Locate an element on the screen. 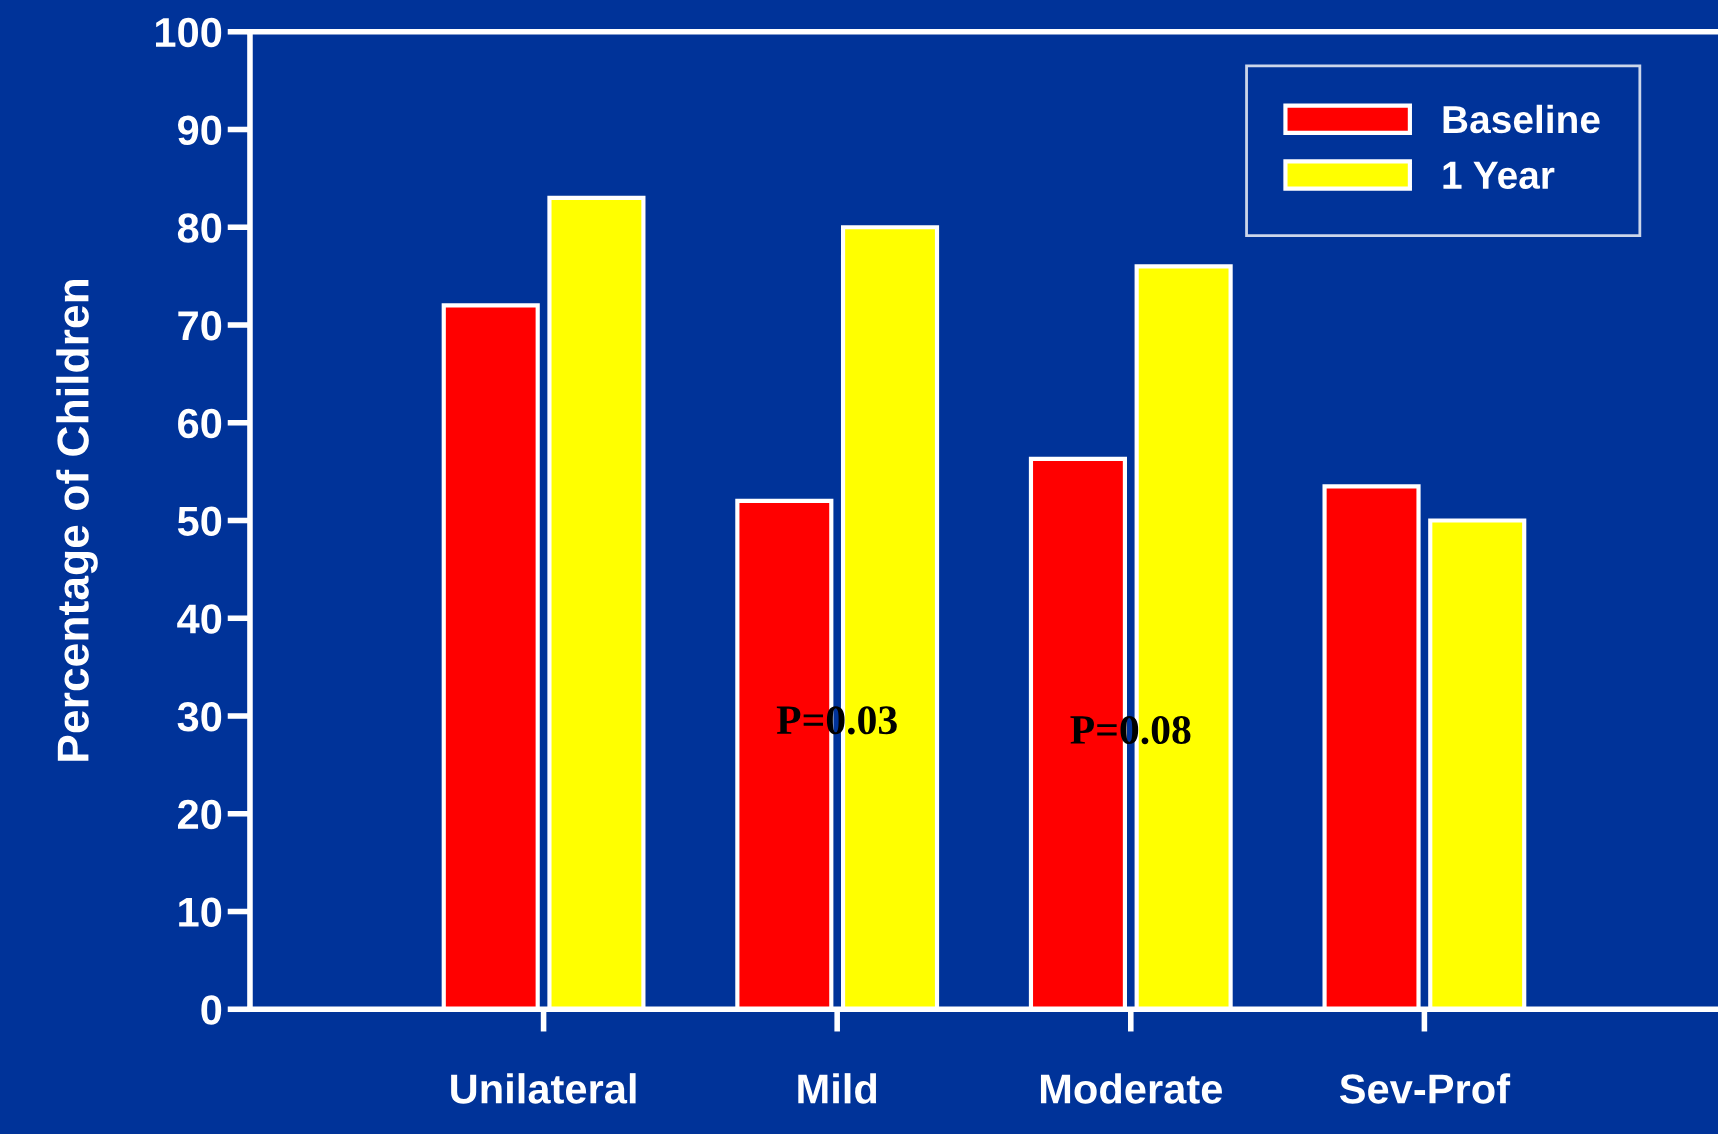 The height and width of the screenshot is (1134, 1718). y-tick-label: 10 is located at coordinates (200, 912).